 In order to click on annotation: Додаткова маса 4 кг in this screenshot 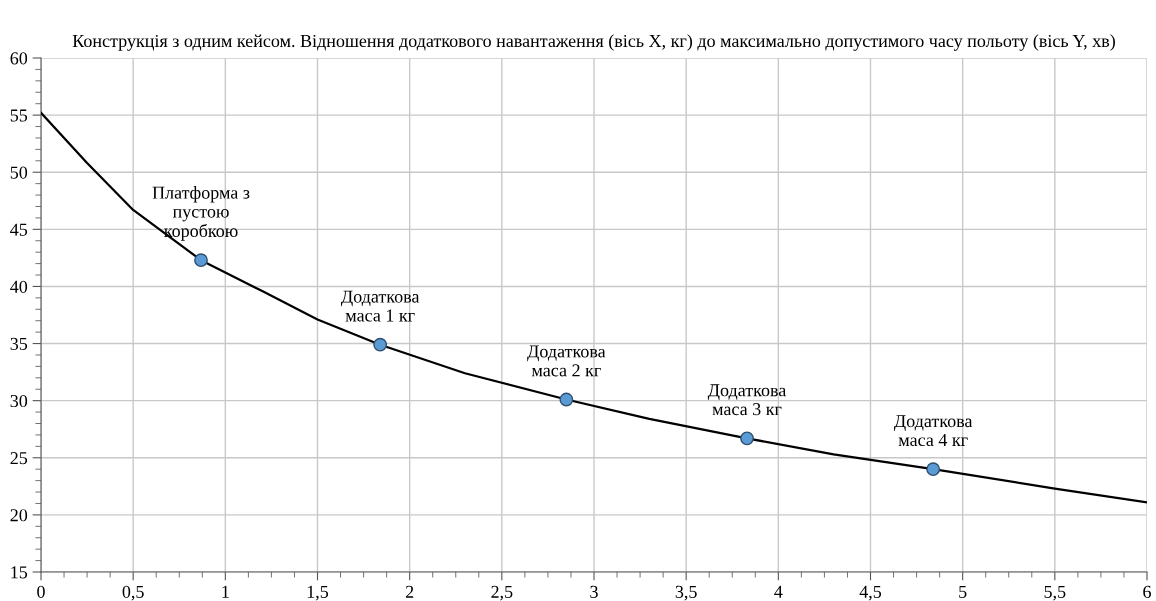, I will do `click(933, 431)`.